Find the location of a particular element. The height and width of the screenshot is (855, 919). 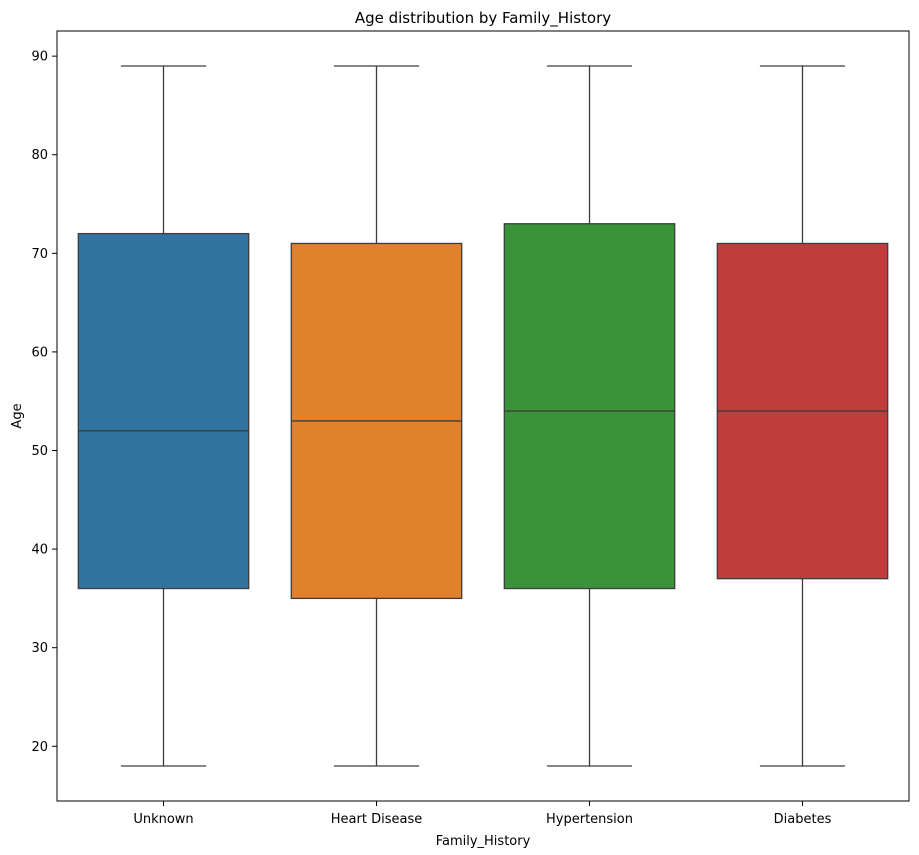

y-tick-label-80: 80 is located at coordinates (39, 155).